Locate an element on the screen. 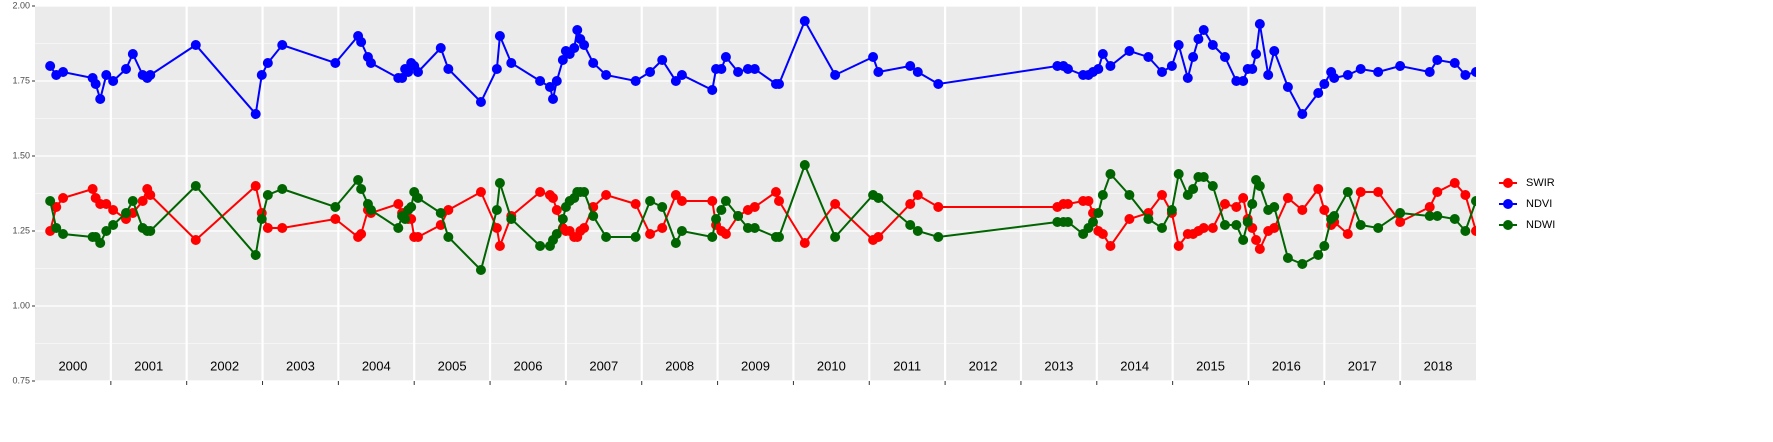 The width and height of the screenshot is (1773, 442). year-label: 2007 is located at coordinates (603, 365).